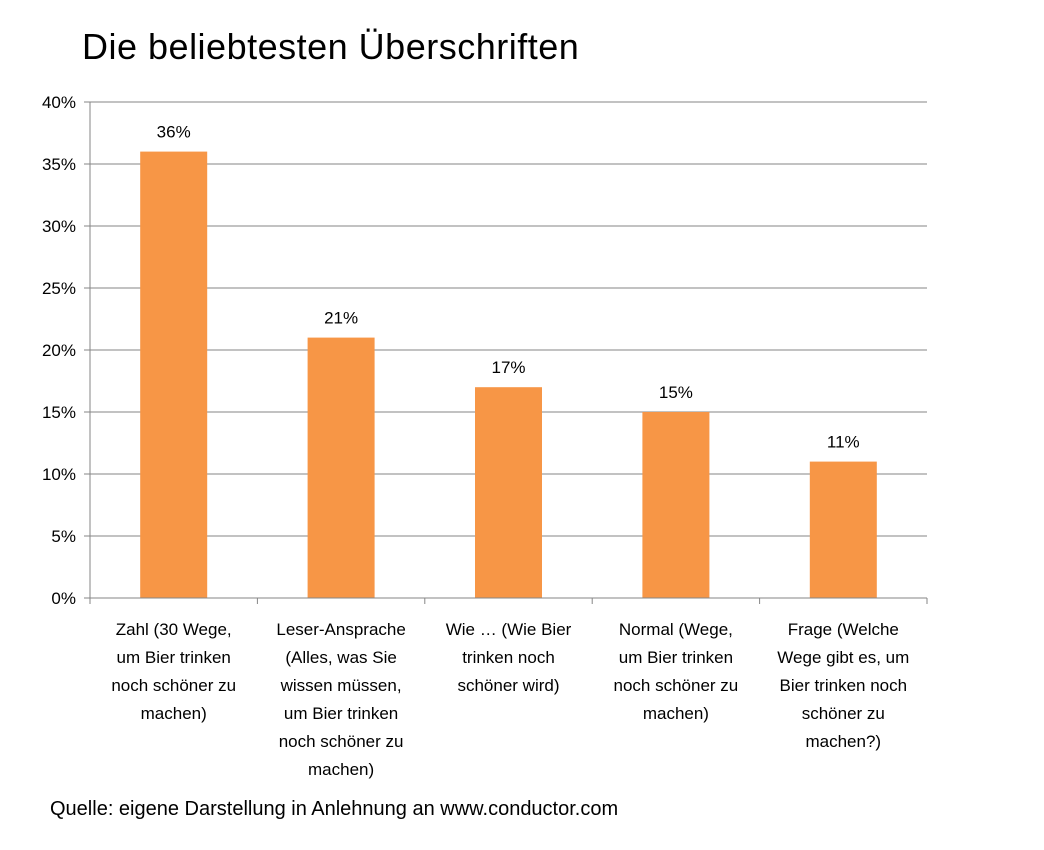 This screenshot has width=1044, height=850. Describe the element at coordinates (843, 442) in the screenshot. I see `data-label: 11%` at that location.